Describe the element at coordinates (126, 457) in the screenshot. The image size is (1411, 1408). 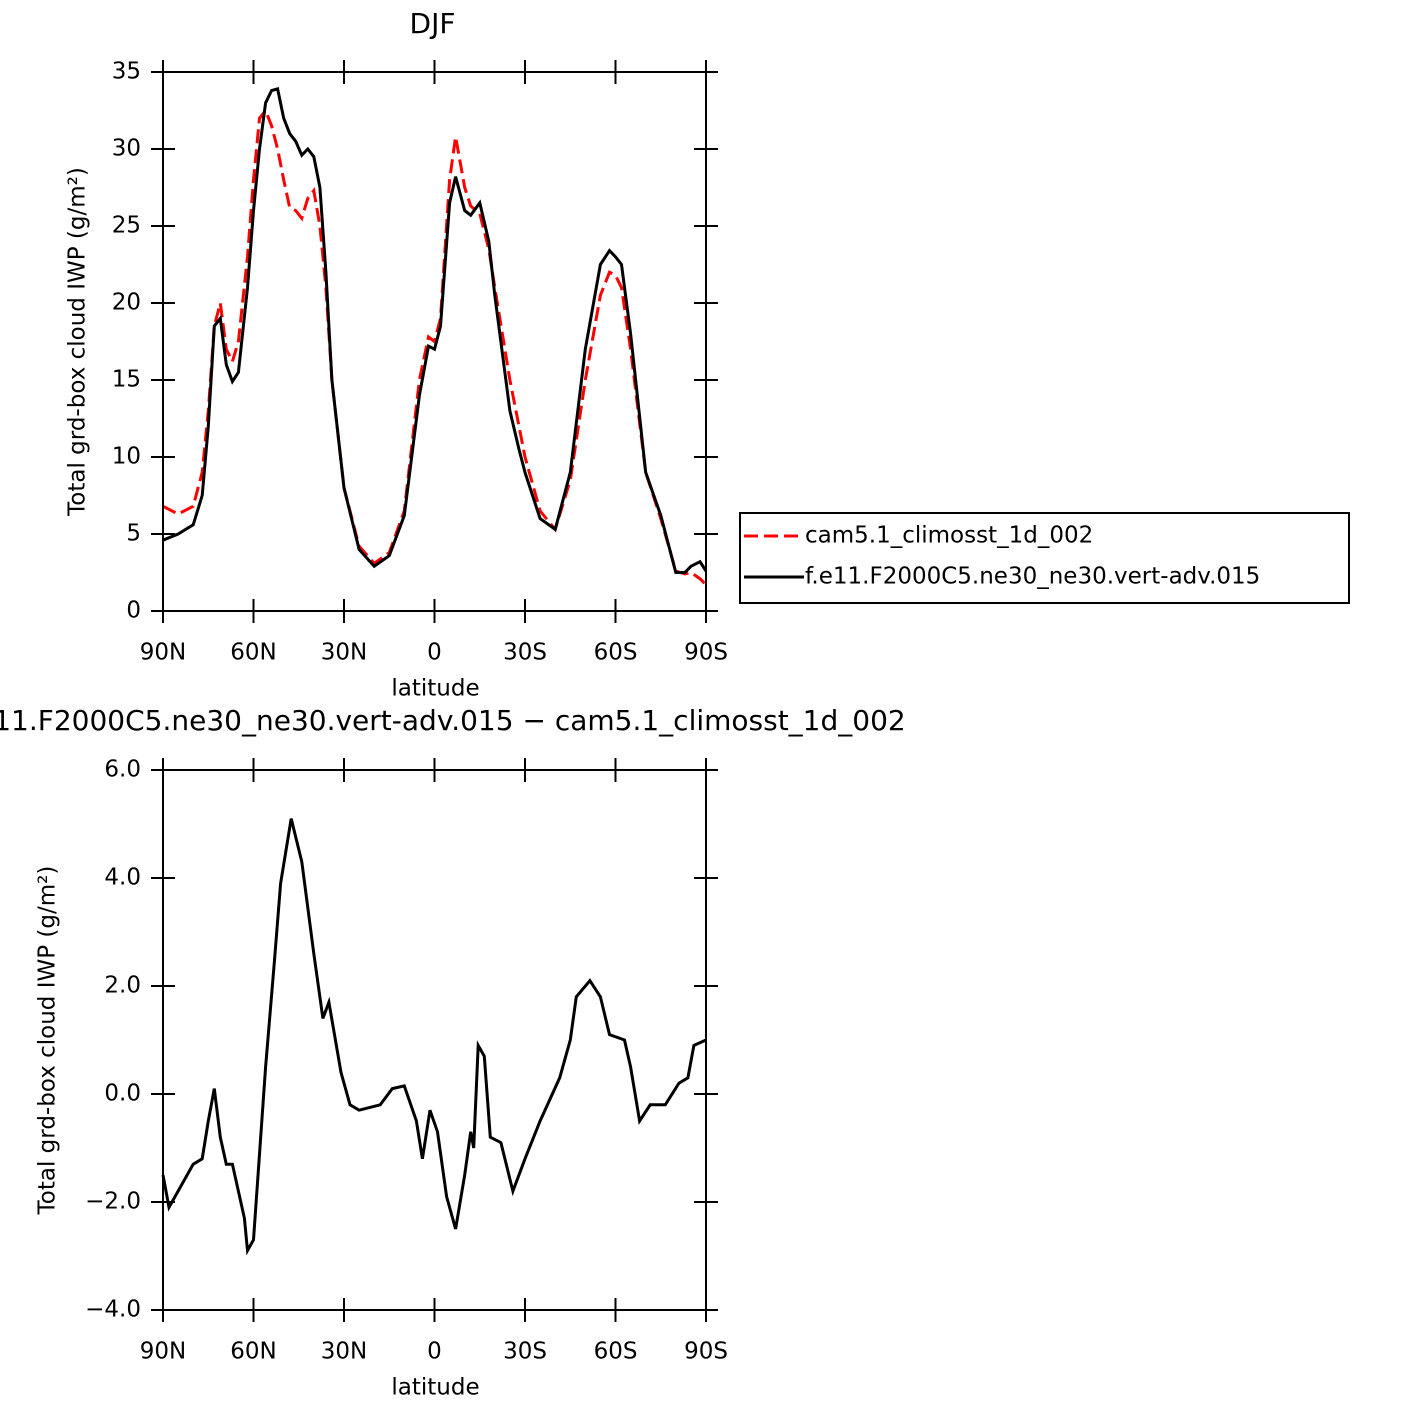
I see `y-tick-label: 10` at that location.